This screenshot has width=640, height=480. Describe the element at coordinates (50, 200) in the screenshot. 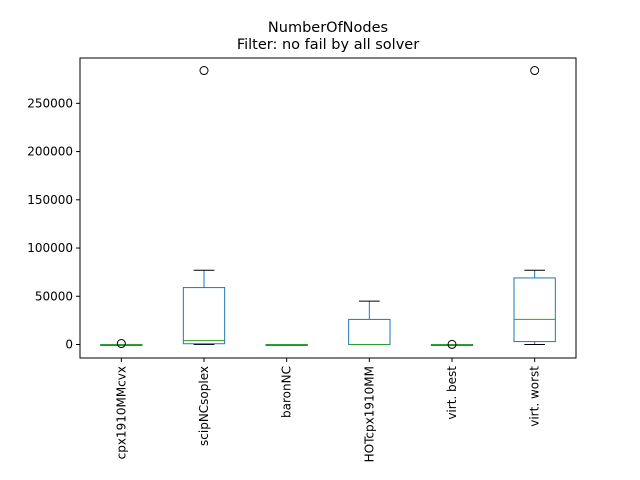

I see `y-tick-label: 150000` at that location.